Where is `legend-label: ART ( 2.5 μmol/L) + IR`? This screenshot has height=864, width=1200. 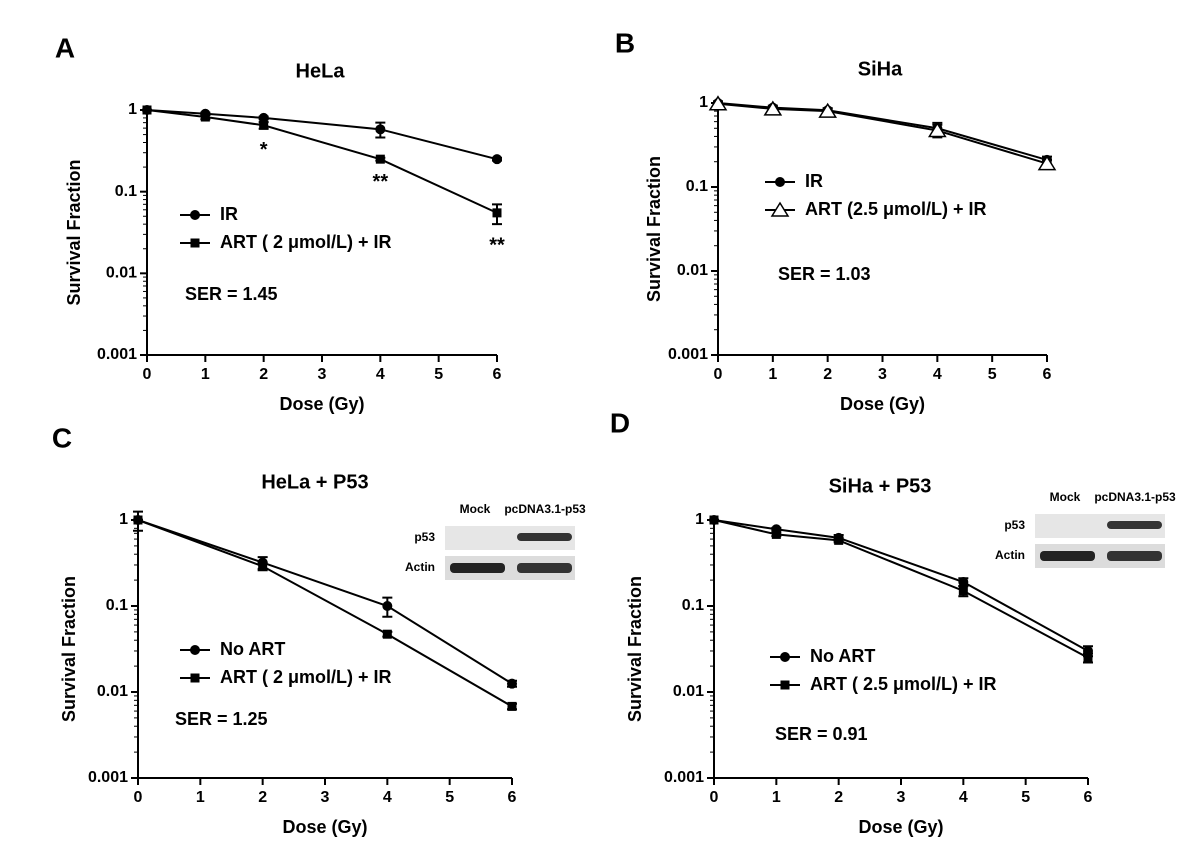 legend-label: ART ( 2.5 μmol/L) + IR is located at coordinates (903, 684).